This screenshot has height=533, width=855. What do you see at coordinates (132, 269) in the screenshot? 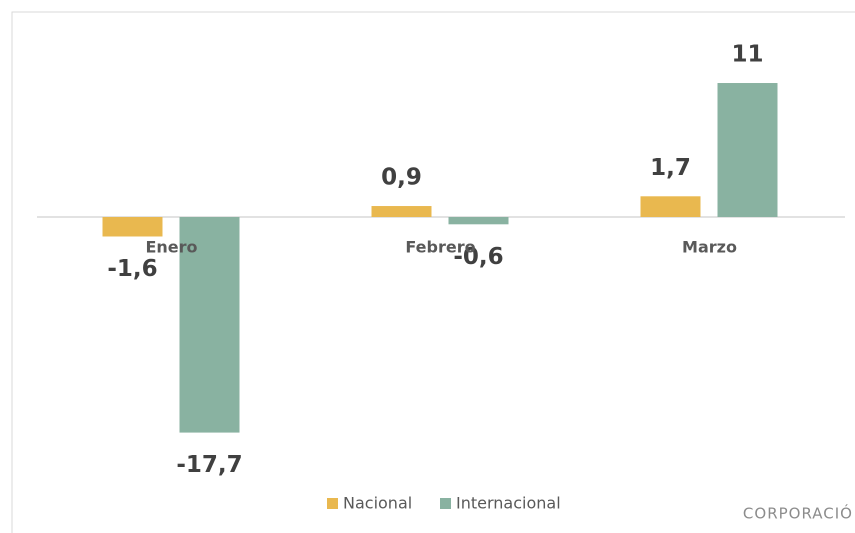
I see `value-label: -1,6` at bounding box center [132, 269].